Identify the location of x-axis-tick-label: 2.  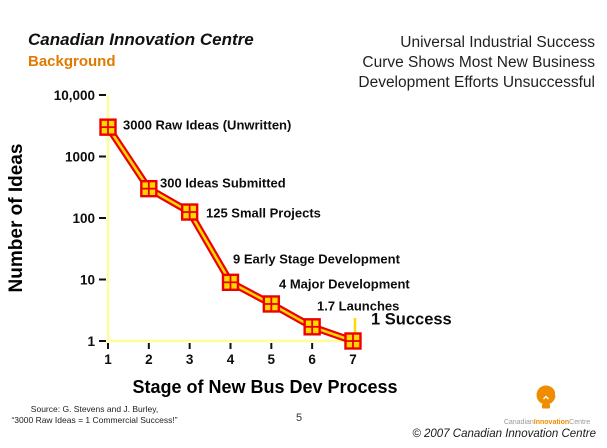
(149, 359).